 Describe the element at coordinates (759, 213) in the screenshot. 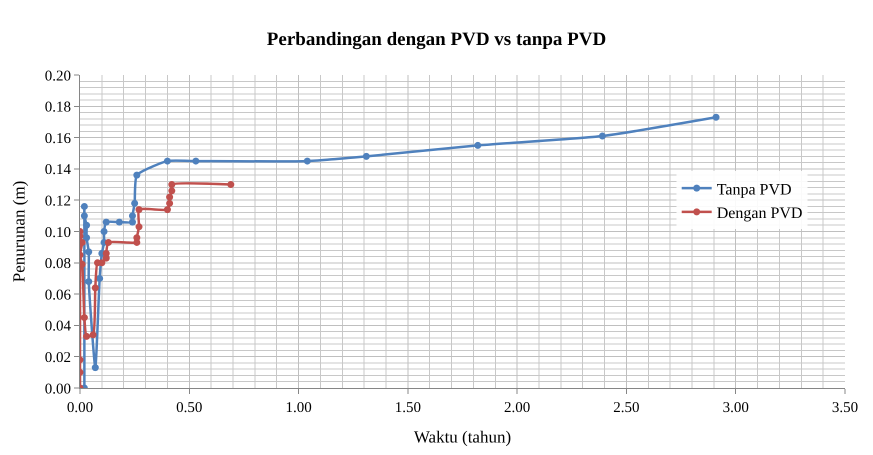

I see `legend-label: Dengan PVD` at that location.